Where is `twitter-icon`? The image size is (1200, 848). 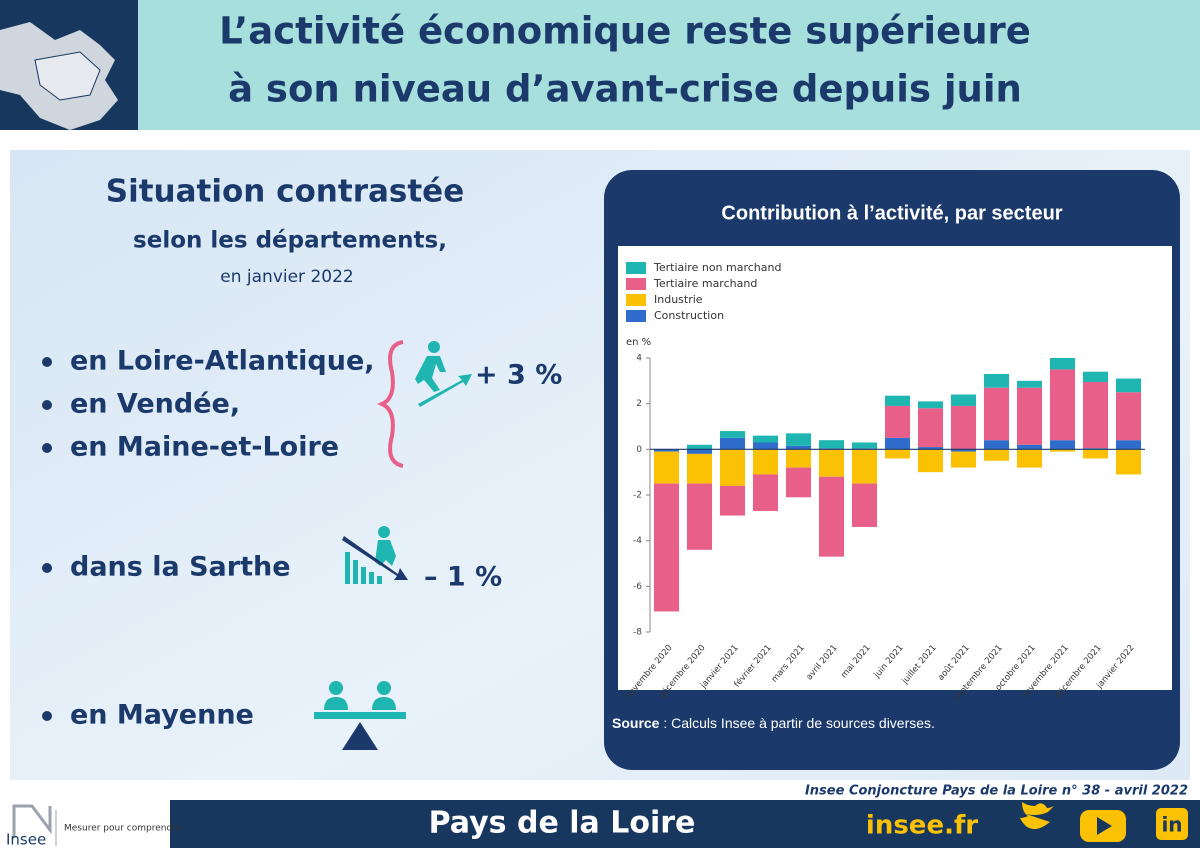
twitter-icon is located at coordinates (1037, 816).